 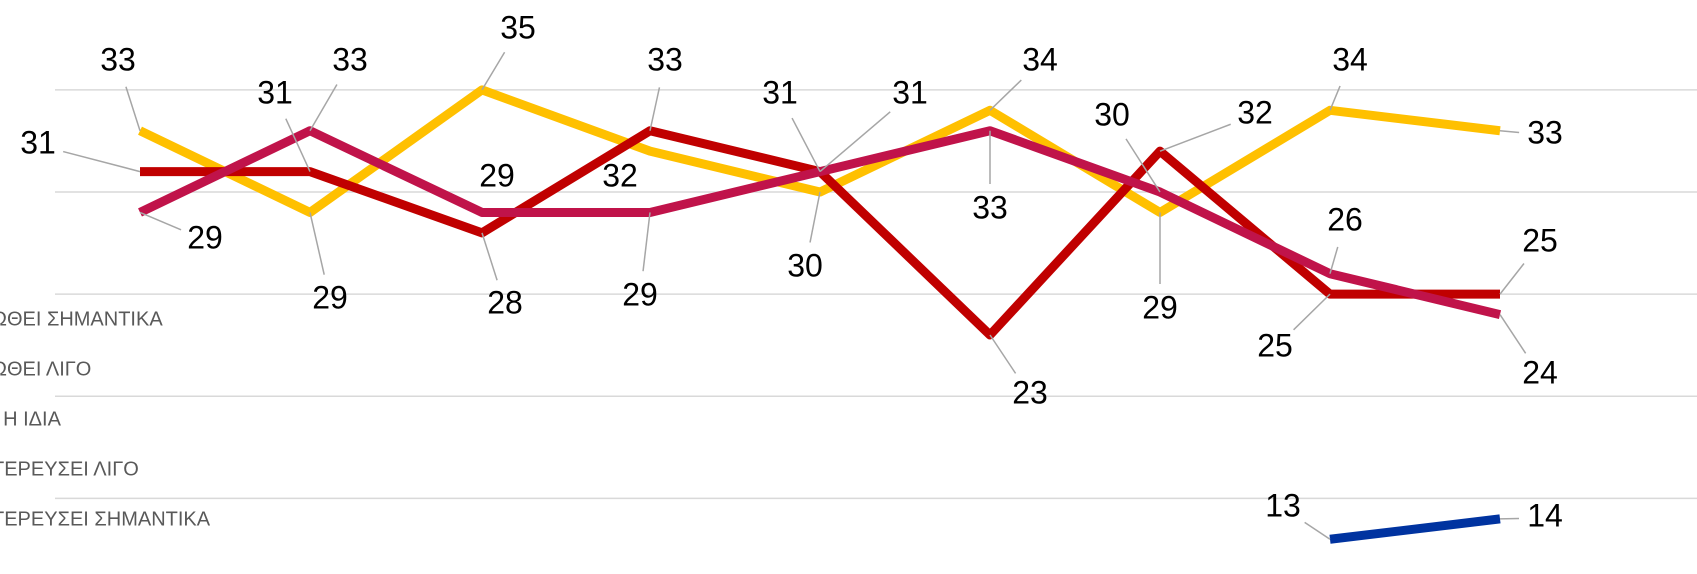 I want to click on data-label: 23, so click(x=1030, y=392).